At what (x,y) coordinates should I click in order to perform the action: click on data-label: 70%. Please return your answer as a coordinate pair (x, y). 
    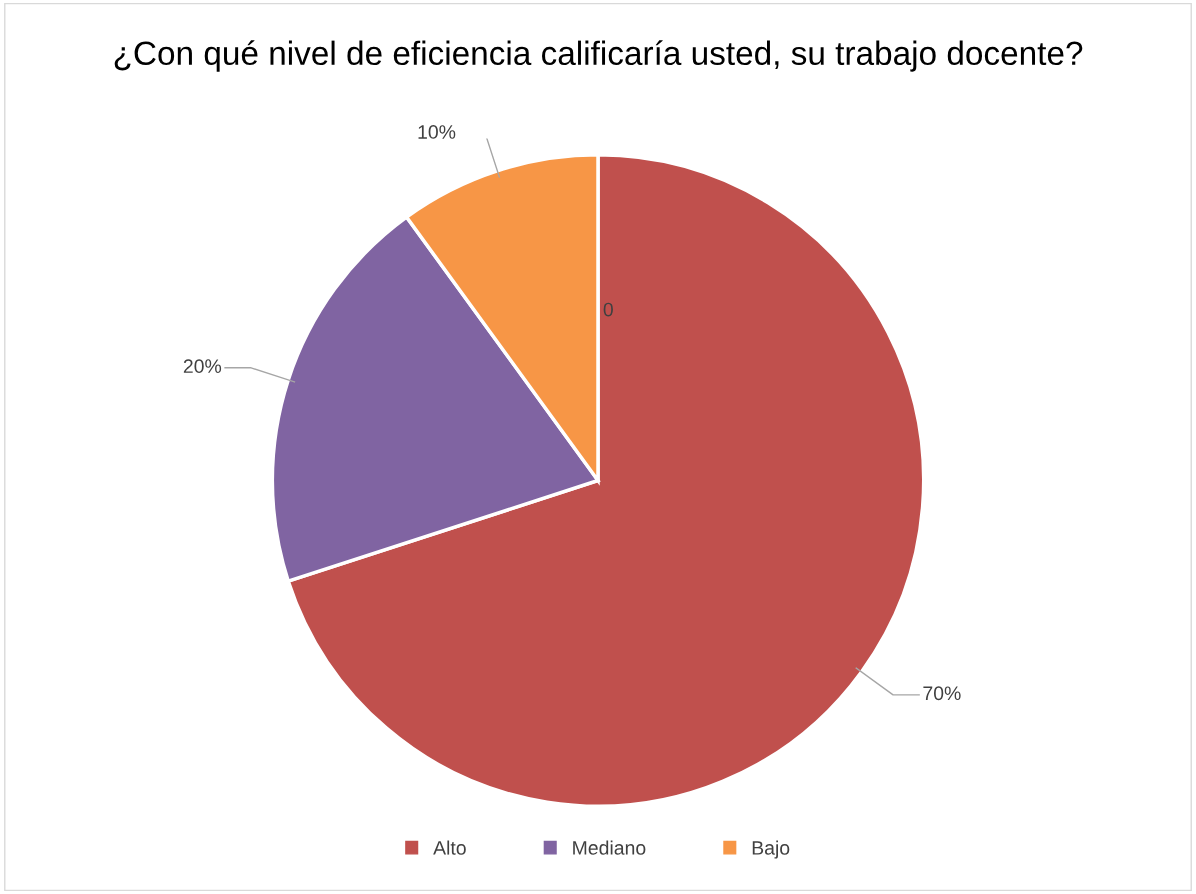
    Looking at the image, I should click on (942, 693).